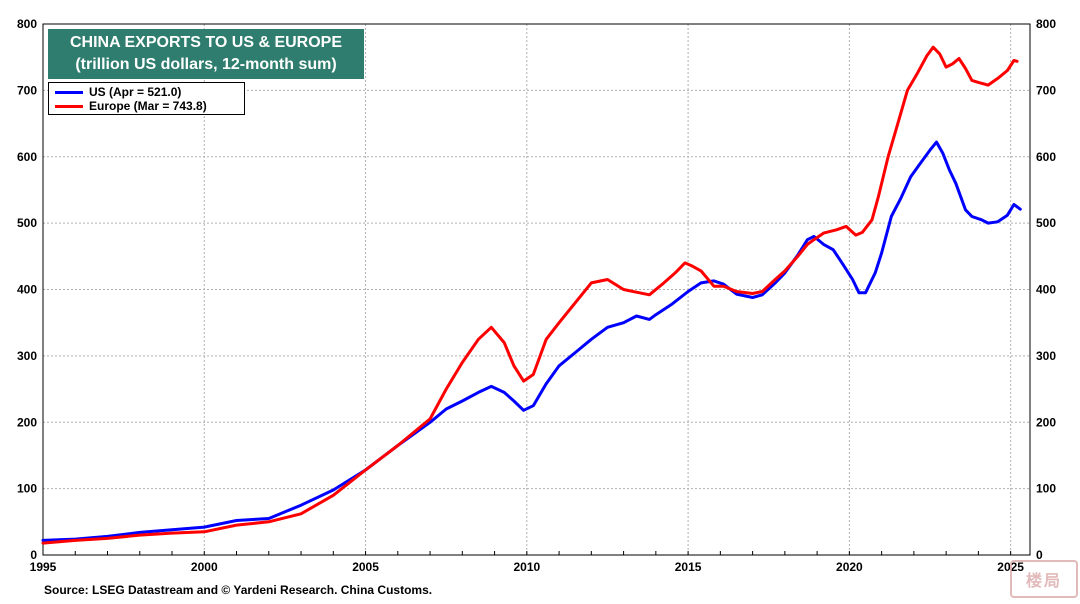 This screenshot has width=1080, height=604. What do you see at coordinates (526, 567) in the screenshot?
I see `x-tick-label: 2010` at bounding box center [526, 567].